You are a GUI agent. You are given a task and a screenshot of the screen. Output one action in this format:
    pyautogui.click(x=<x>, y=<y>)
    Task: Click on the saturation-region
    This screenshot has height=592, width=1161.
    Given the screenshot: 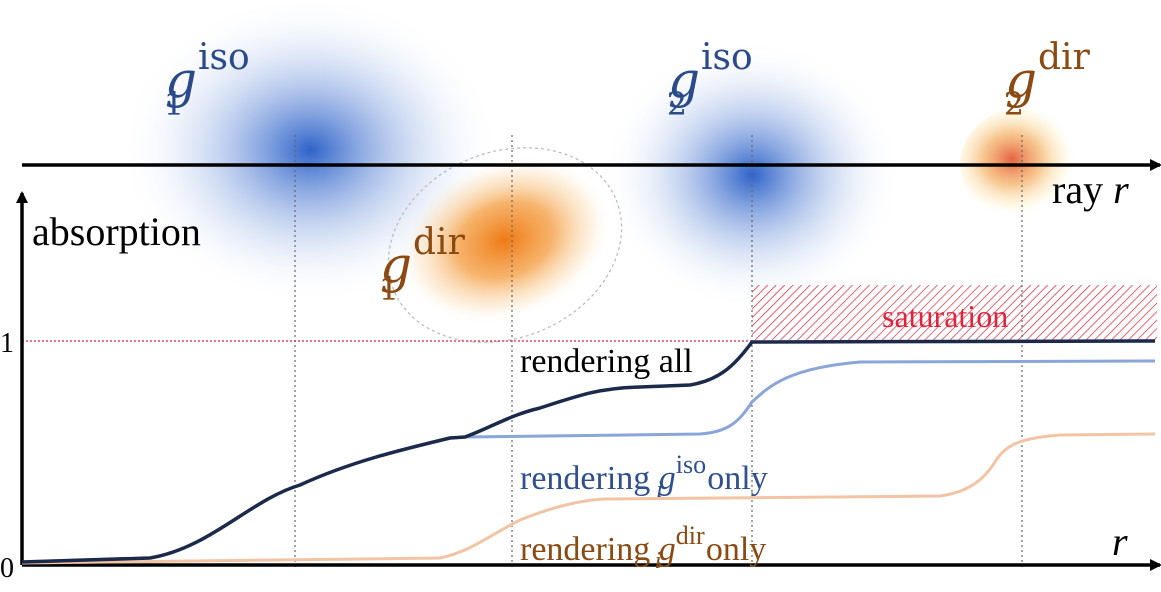 What is the action you would take?
    pyautogui.click(x=954, y=312)
    